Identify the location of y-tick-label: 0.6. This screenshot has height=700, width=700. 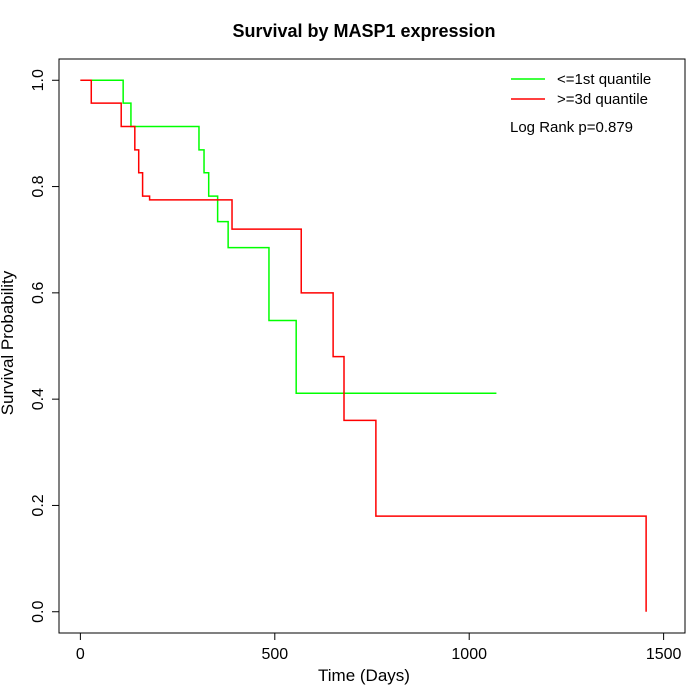
(38, 293).